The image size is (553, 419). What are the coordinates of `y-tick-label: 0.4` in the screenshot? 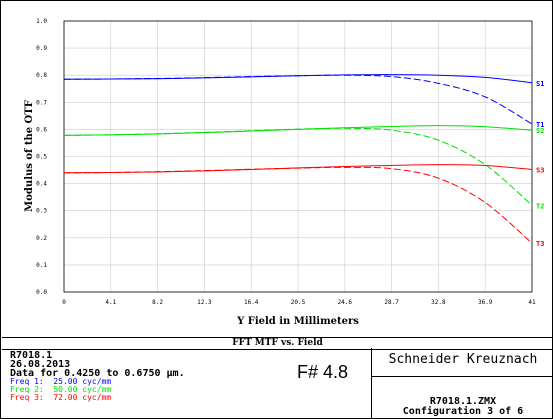 It's located at (41, 184).